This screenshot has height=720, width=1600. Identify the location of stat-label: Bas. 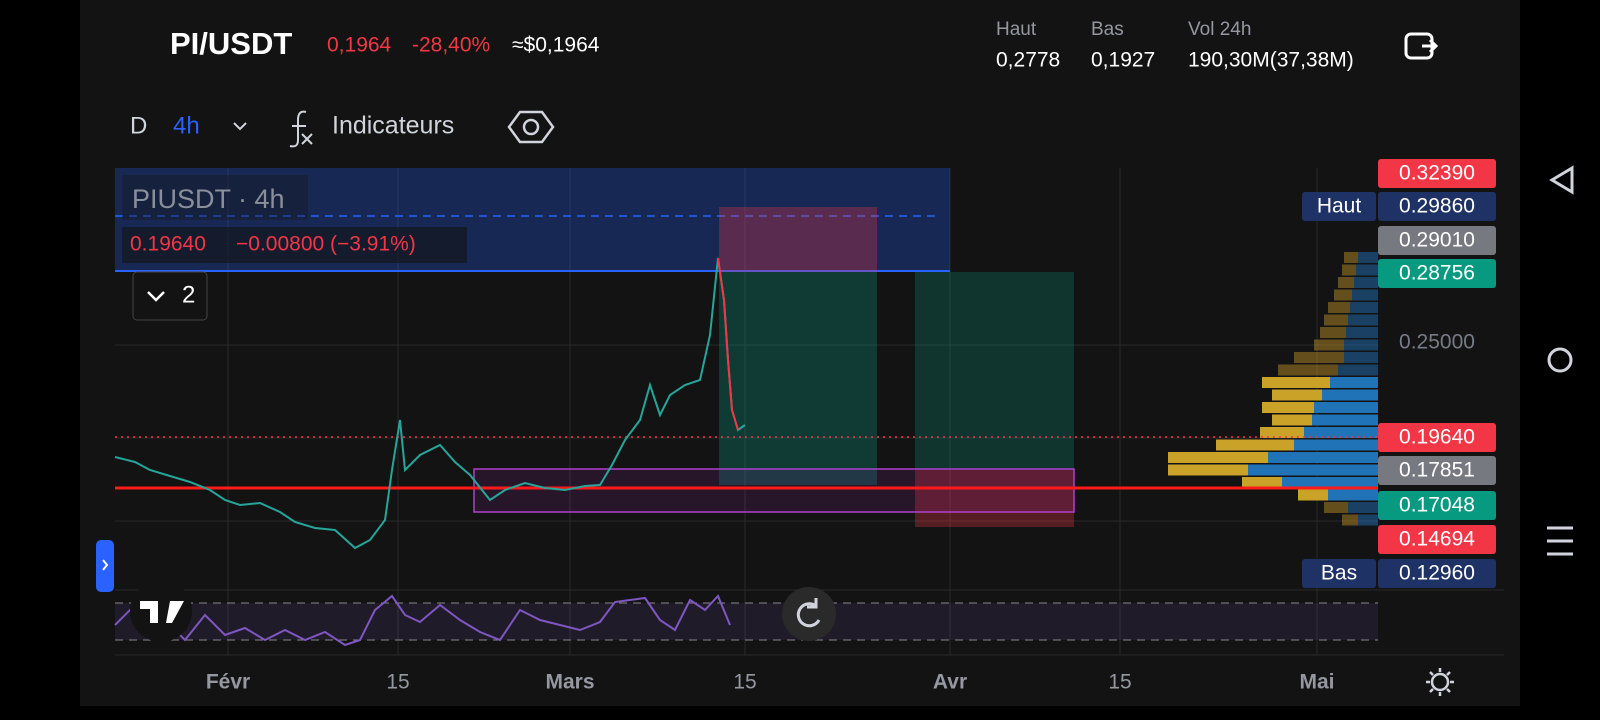
(1107, 29).